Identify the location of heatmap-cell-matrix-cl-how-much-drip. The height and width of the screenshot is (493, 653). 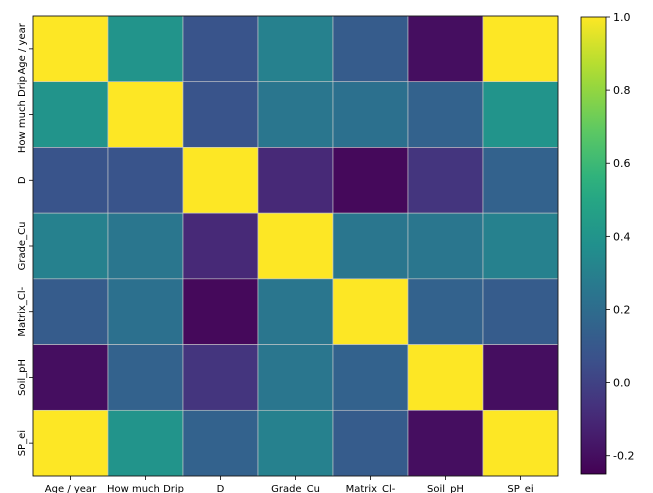
(145, 311).